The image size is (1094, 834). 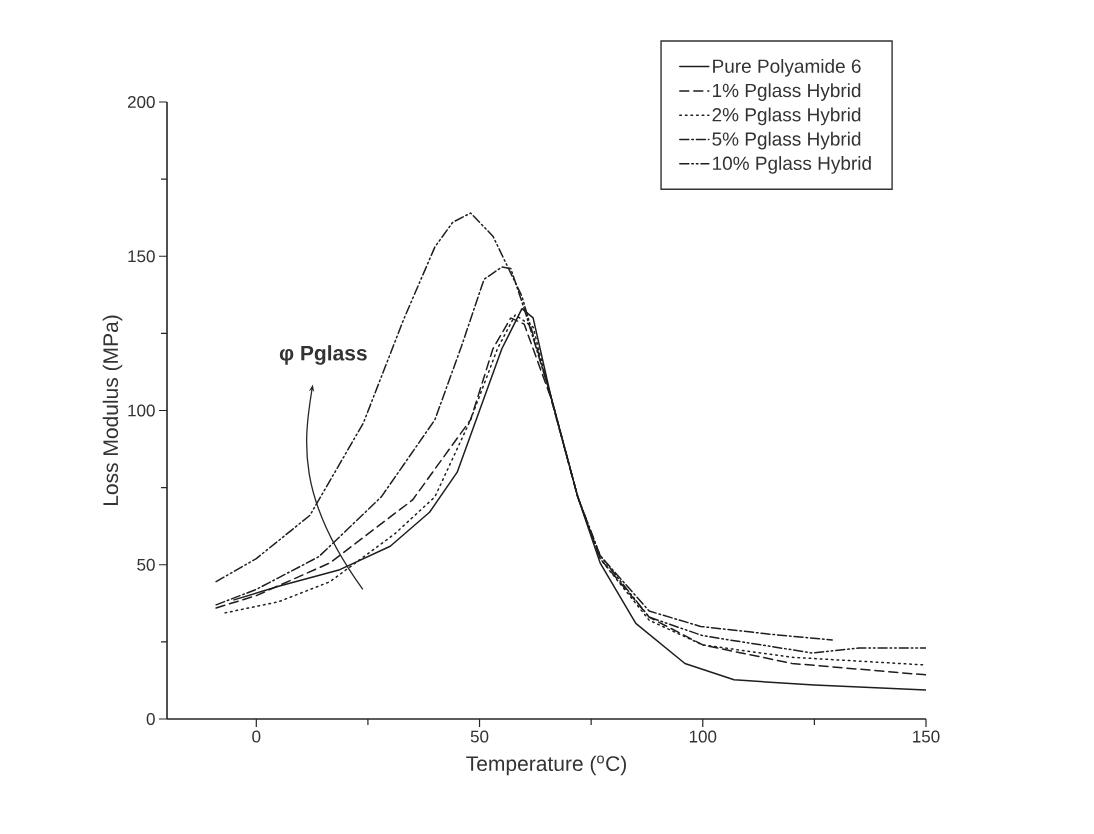 What do you see at coordinates (479, 736) in the screenshot?
I see `x-tick-label: 50` at bounding box center [479, 736].